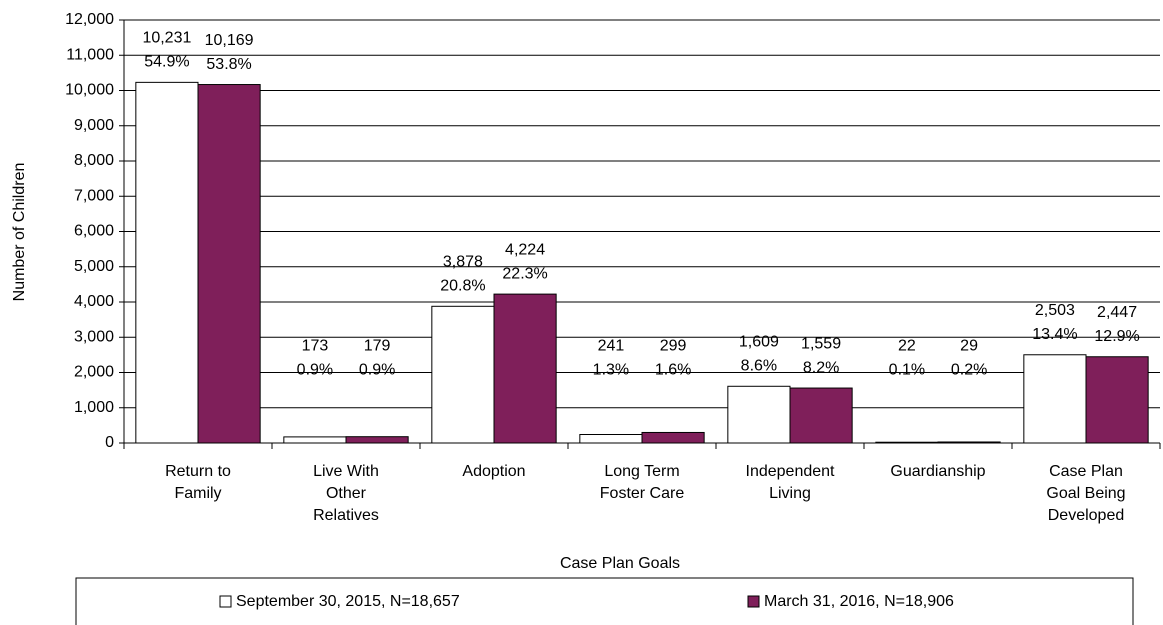 This screenshot has height=625, width=1163. I want to click on value-label: 2,503, so click(1055, 310).